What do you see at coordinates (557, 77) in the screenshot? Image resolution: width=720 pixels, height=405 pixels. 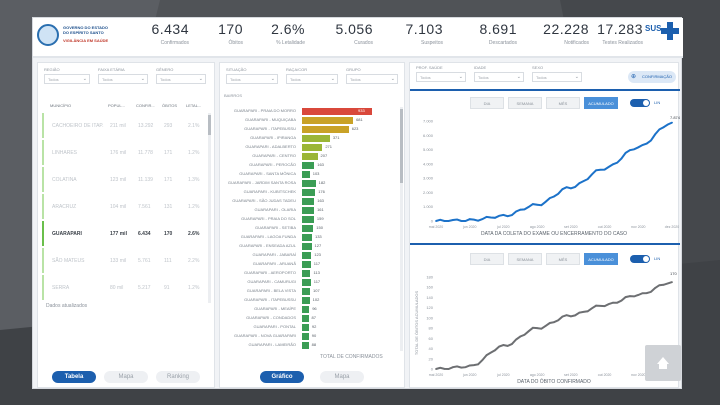 I see `filter-select-sexo: Todos ⌄` at bounding box center [557, 77].